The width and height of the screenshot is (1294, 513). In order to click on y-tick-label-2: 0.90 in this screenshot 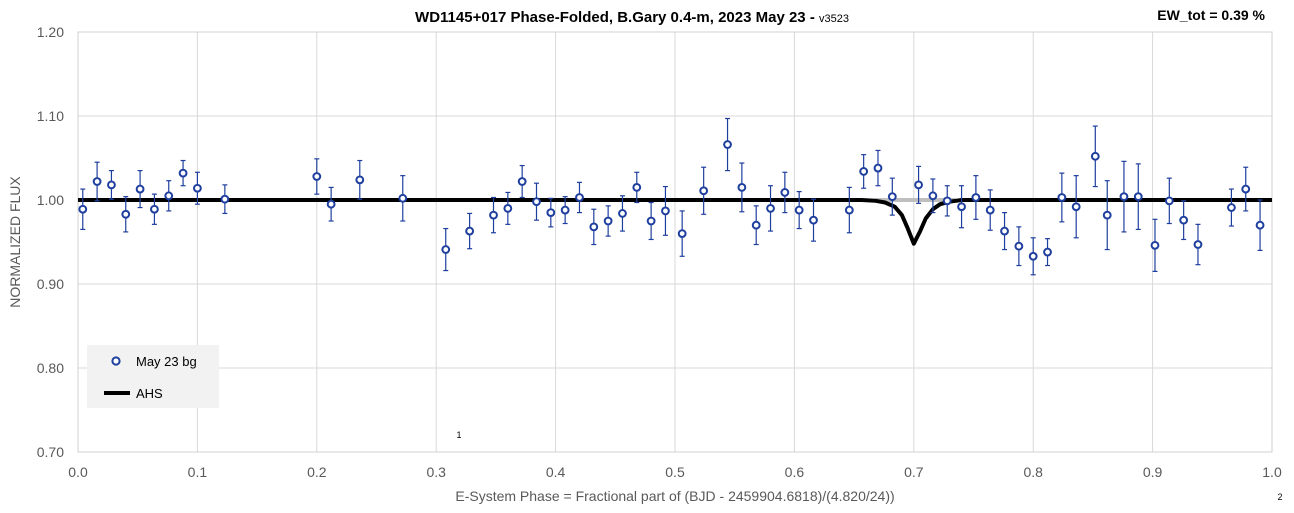, I will do `click(50, 284)`.